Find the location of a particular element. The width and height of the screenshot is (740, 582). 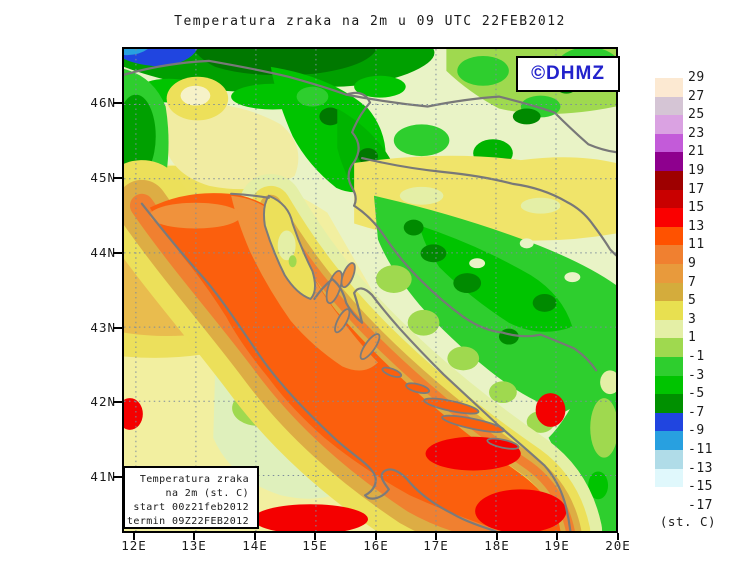

info-line: start 00z21feb2012 is located at coordinates (191, 507).